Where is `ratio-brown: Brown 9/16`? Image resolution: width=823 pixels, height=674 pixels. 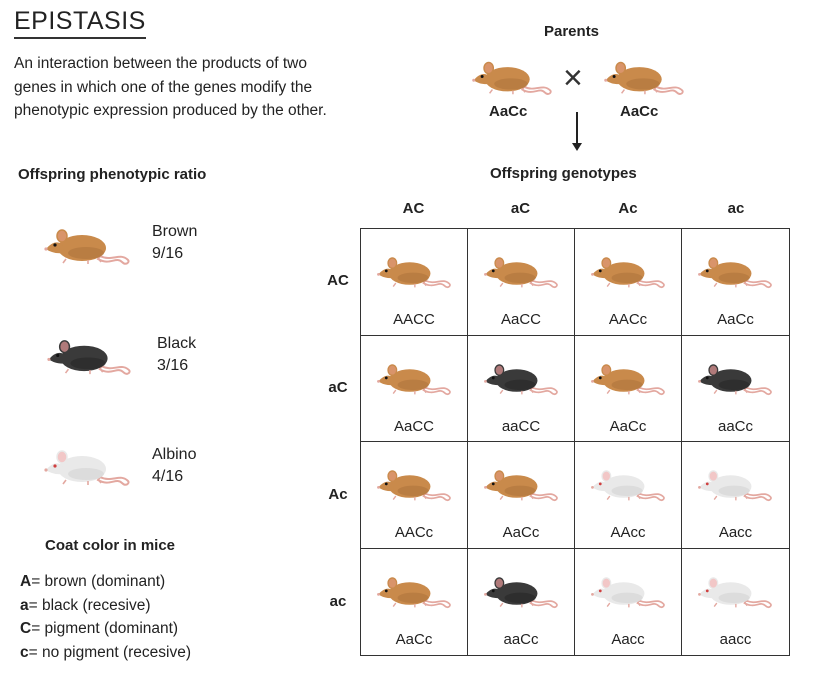 ratio-brown: Brown 9/16 is located at coordinates (174, 243).